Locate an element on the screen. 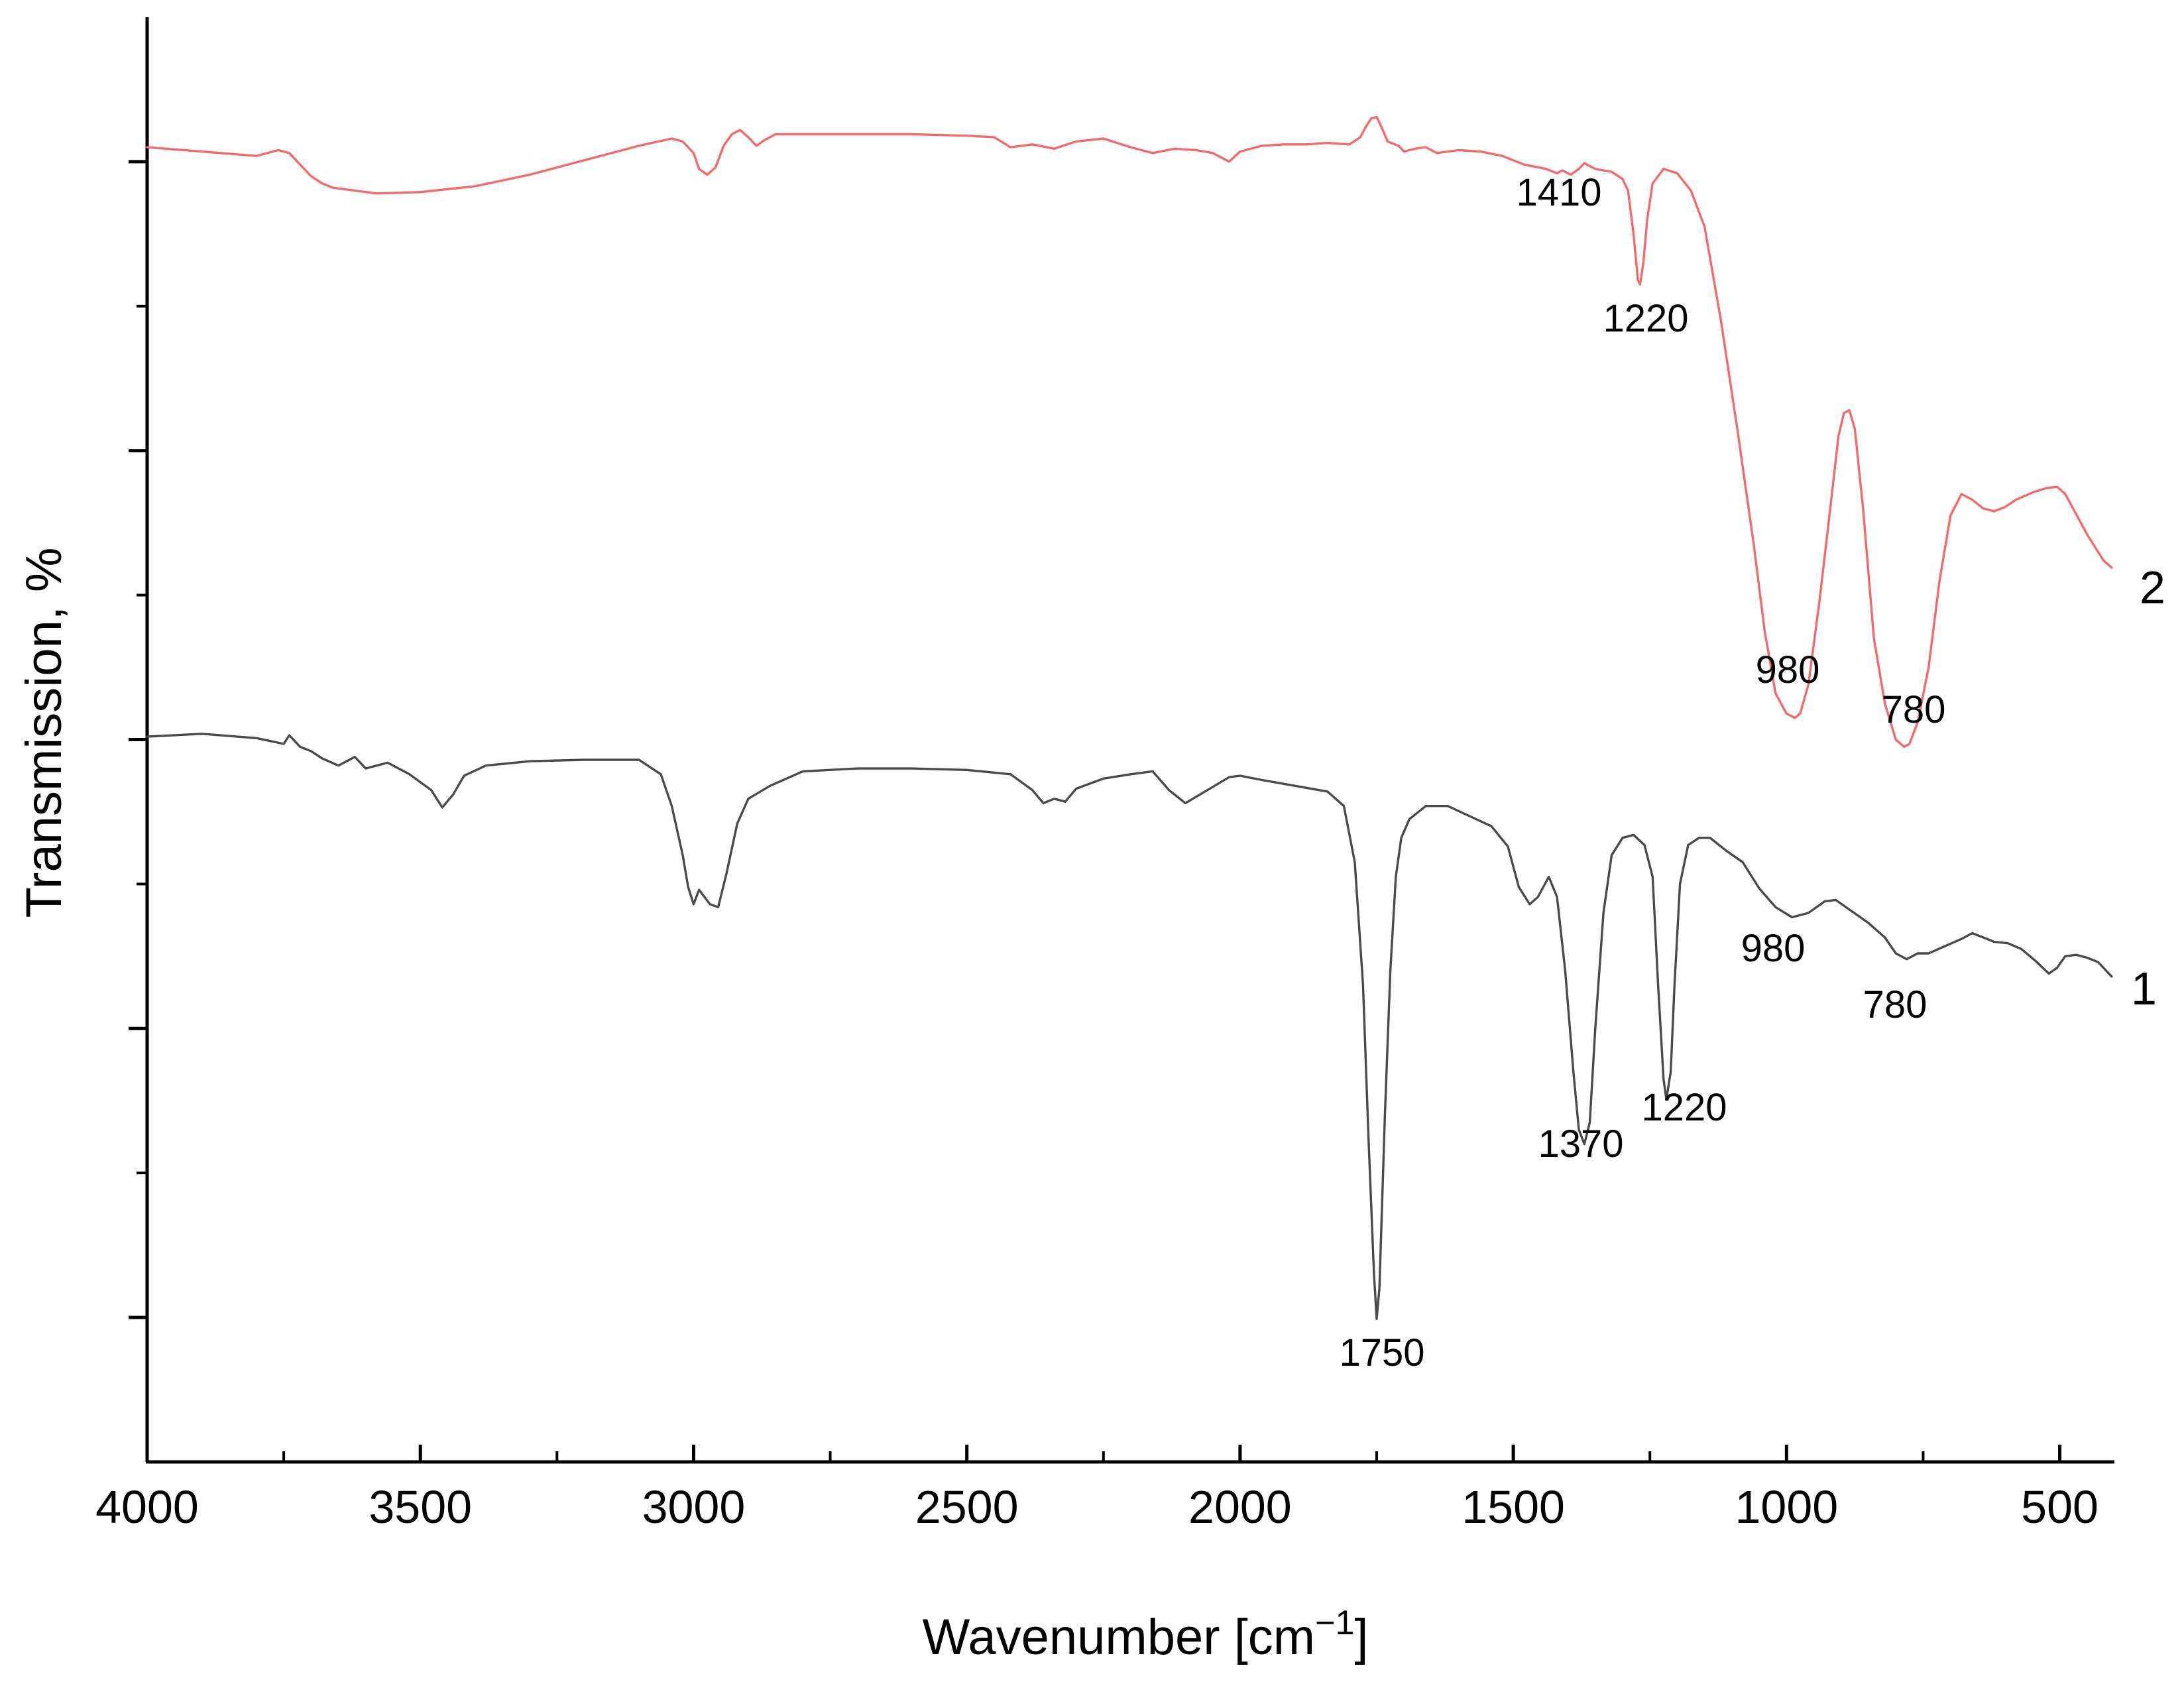  x-tick-label: 2000 is located at coordinates (1240, 1507).